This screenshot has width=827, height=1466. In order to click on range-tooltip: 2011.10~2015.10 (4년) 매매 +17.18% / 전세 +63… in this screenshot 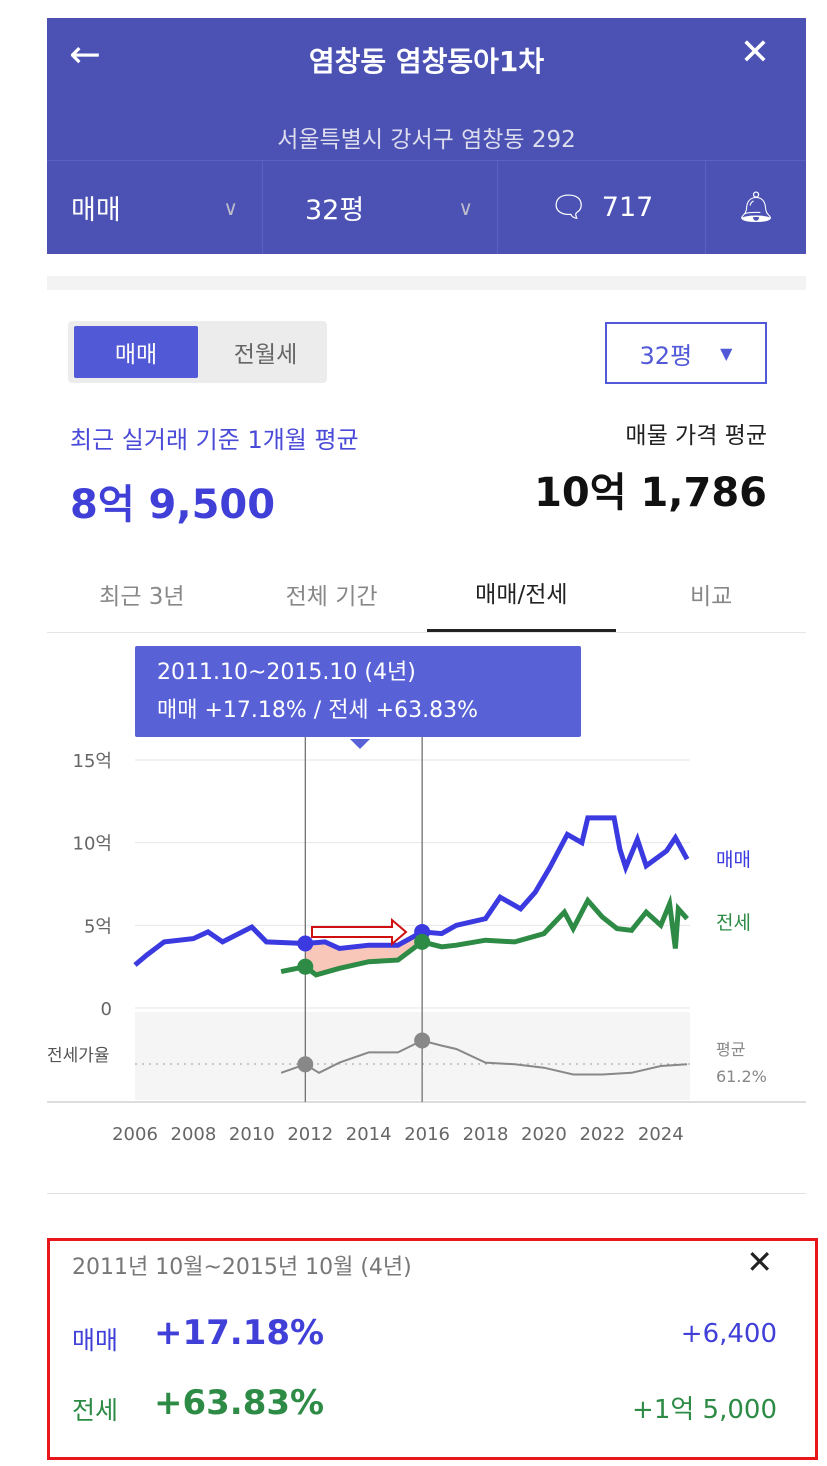, I will do `click(358, 697)`.